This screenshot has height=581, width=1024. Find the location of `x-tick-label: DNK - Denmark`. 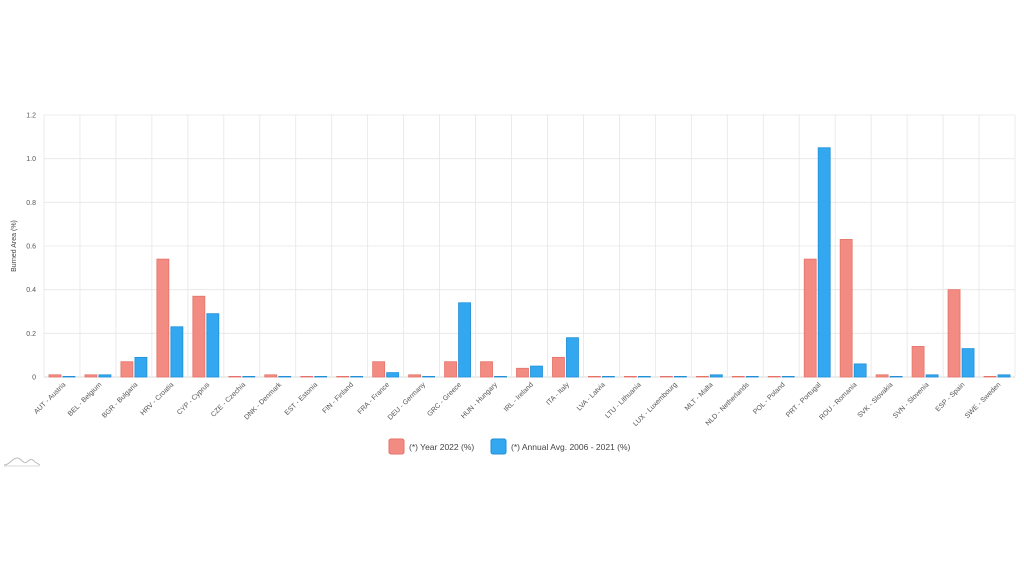

x-tick-label: DNK - Denmark is located at coordinates (263, 401).